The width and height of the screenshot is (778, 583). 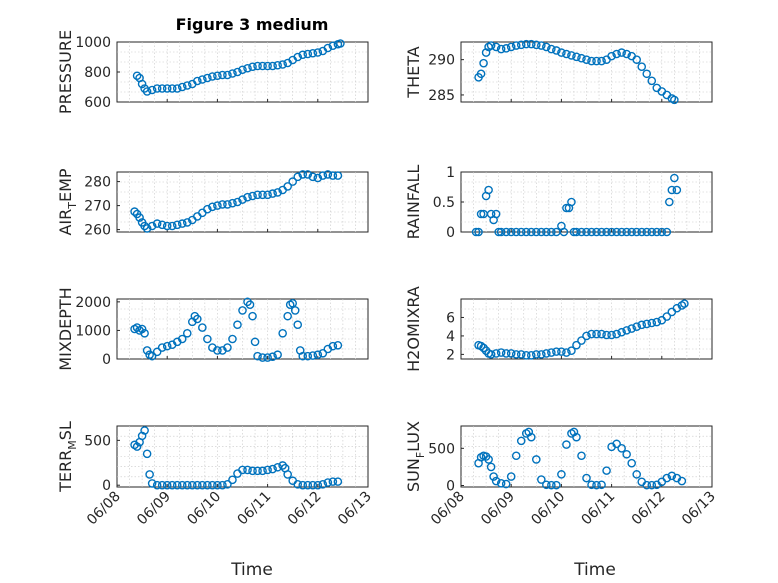 What do you see at coordinates (97, 207) in the screenshot?
I see `y-tick-label: 270` at bounding box center [97, 207].